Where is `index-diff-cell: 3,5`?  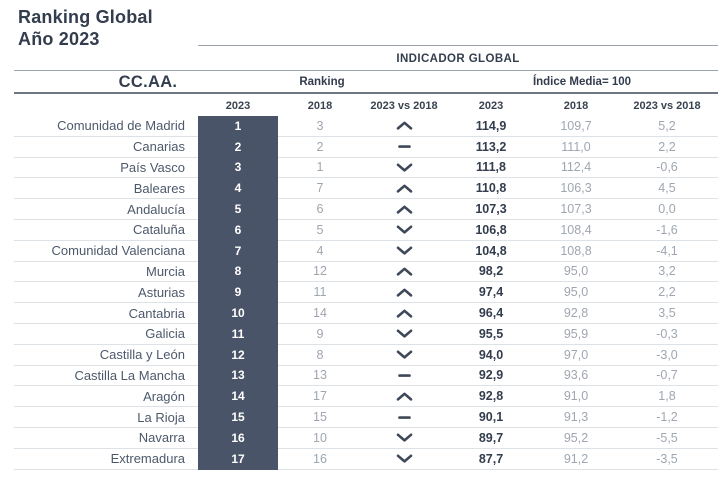
index-diff-cell: 3,5 is located at coordinates (667, 313).